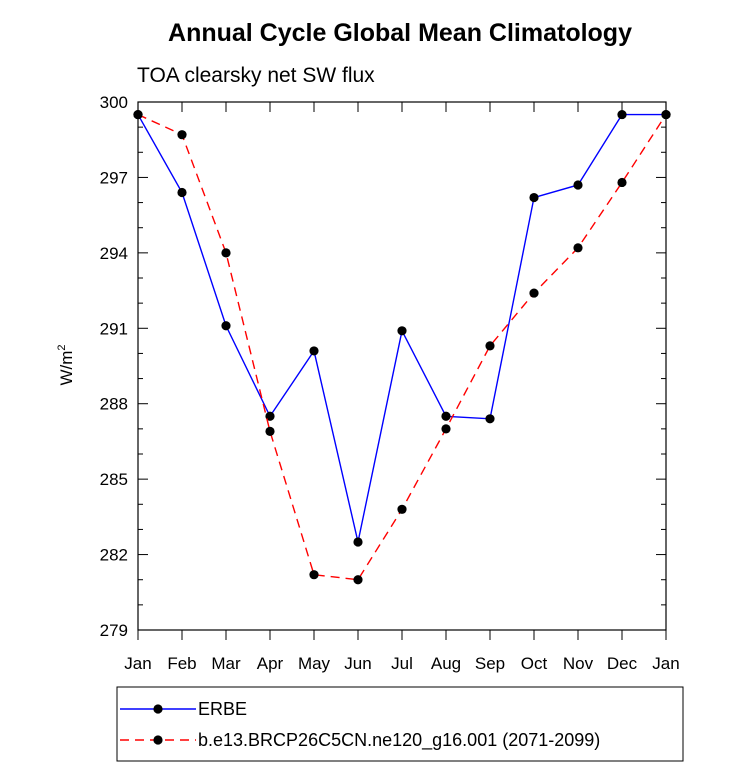 The height and width of the screenshot is (771, 733). What do you see at coordinates (114, 328) in the screenshot?
I see `y-tick-label: 291` at bounding box center [114, 328].